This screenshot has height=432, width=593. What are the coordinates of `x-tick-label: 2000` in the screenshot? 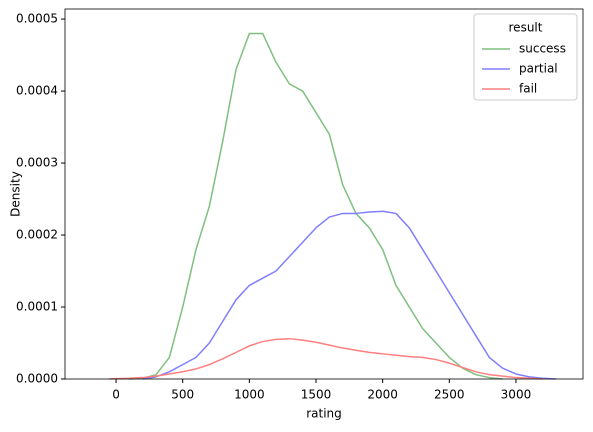 It's located at (382, 395).